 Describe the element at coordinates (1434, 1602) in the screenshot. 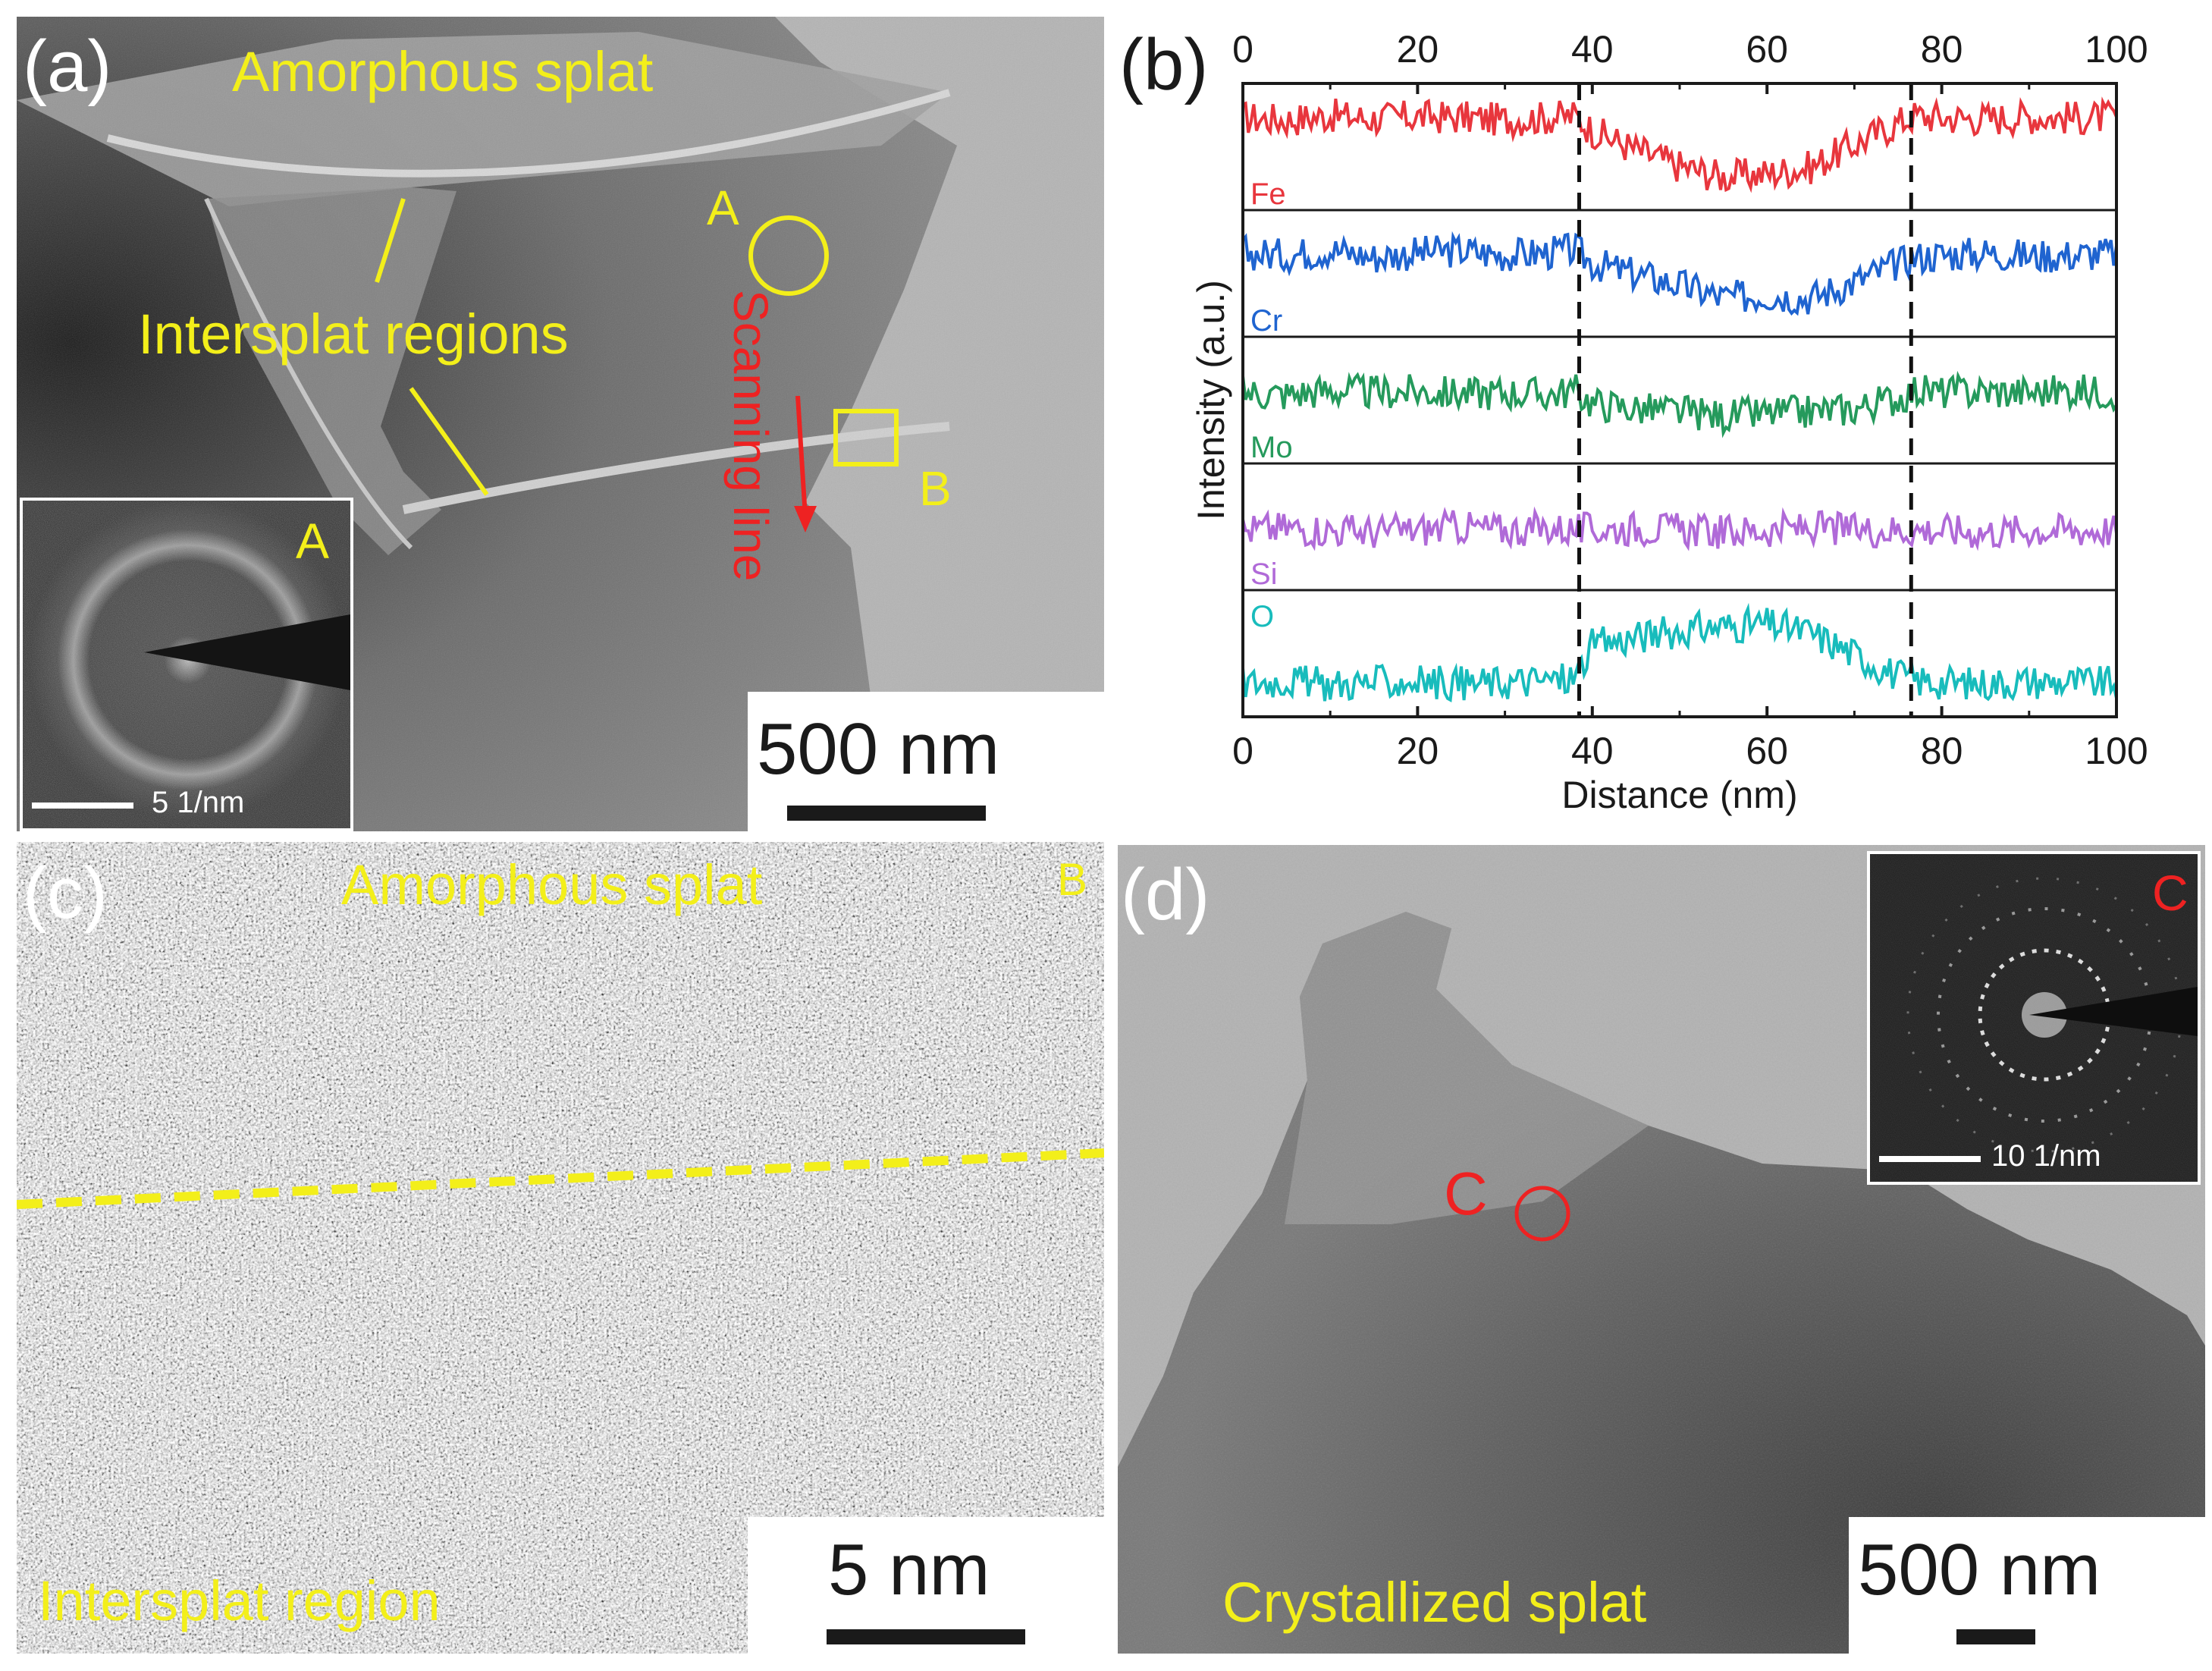

I see `panel-d-bottom-label: Crystallized splat` at that location.